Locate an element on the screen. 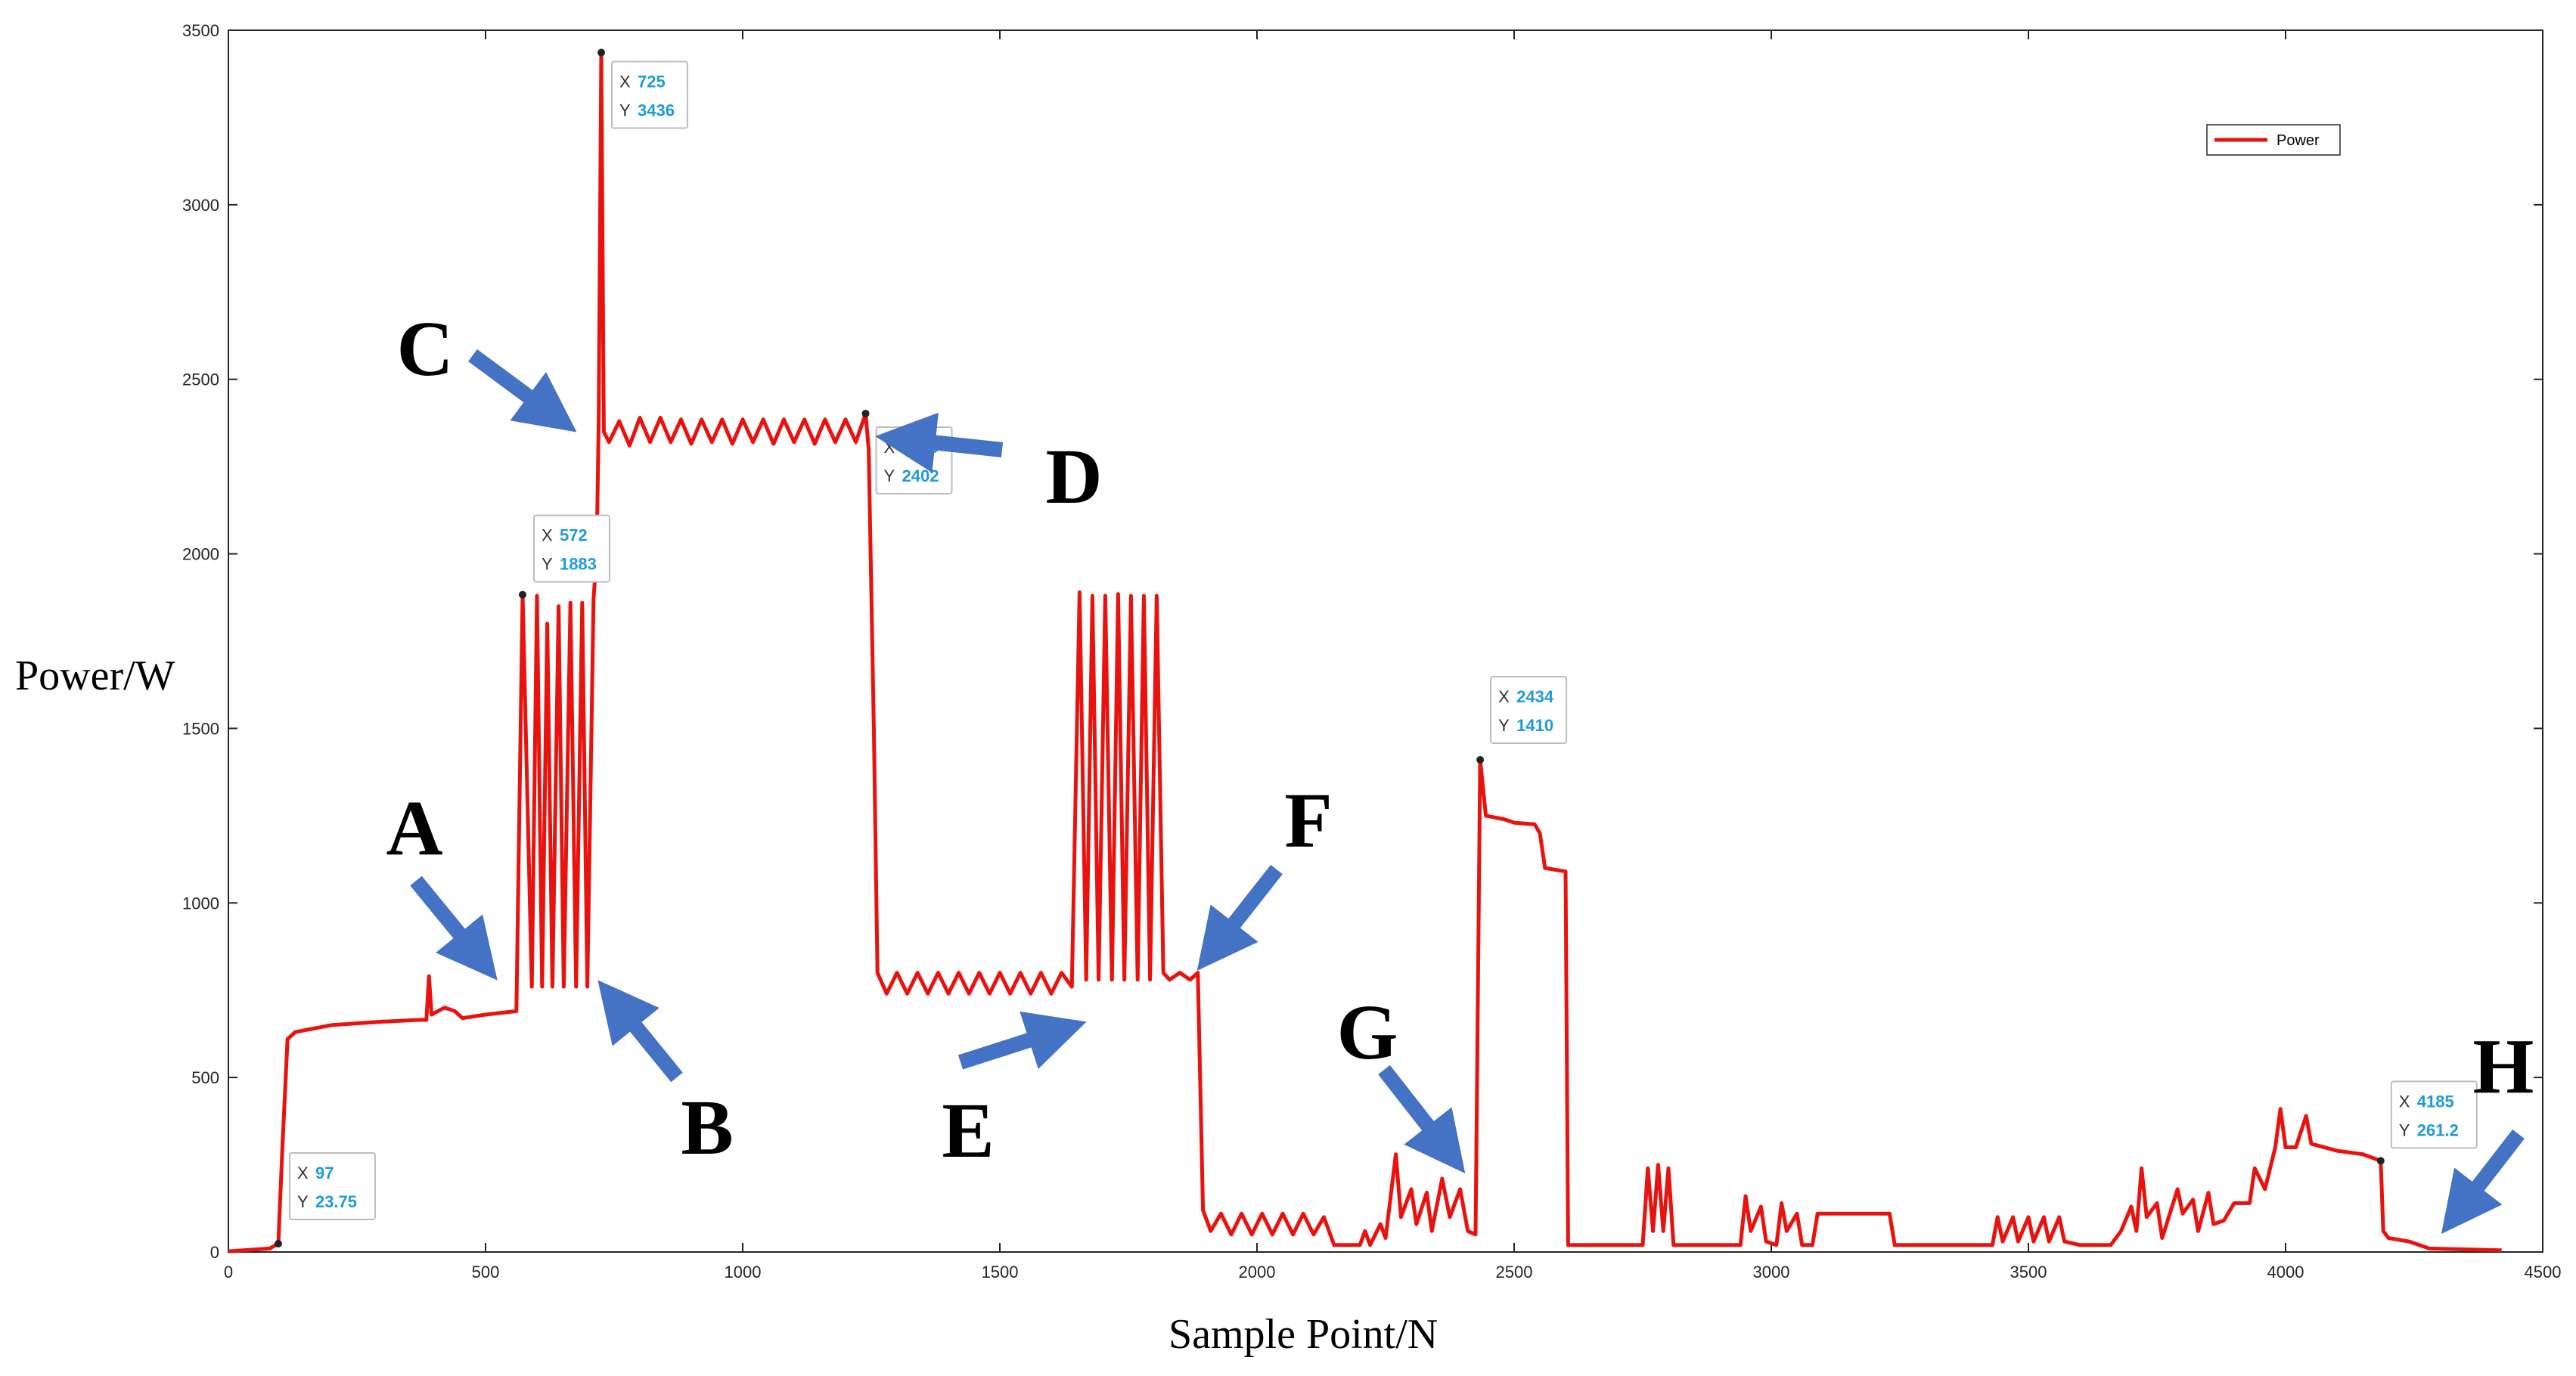  y-tick-label: 0 is located at coordinates (214, 1252).